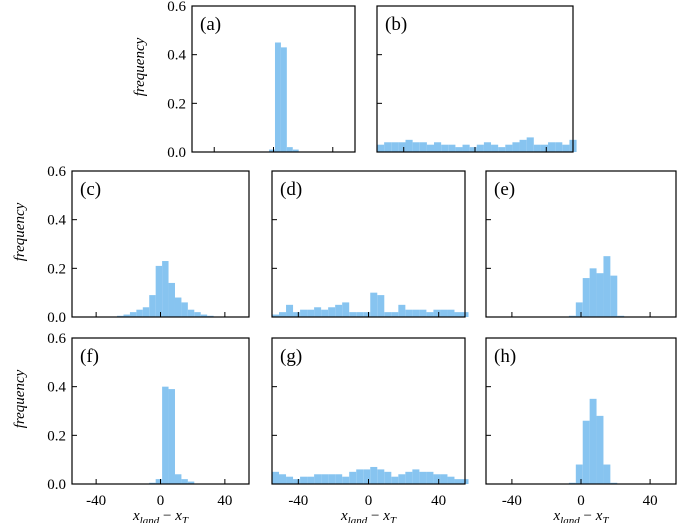  What do you see at coordinates (369, 501) in the screenshot?
I see `x-tick-label: 0` at bounding box center [369, 501].